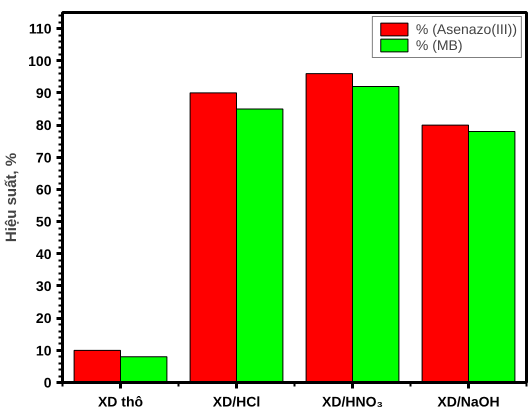  Describe the element at coordinates (44, 318) in the screenshot. I see `y-tick-label: 20` at that location.